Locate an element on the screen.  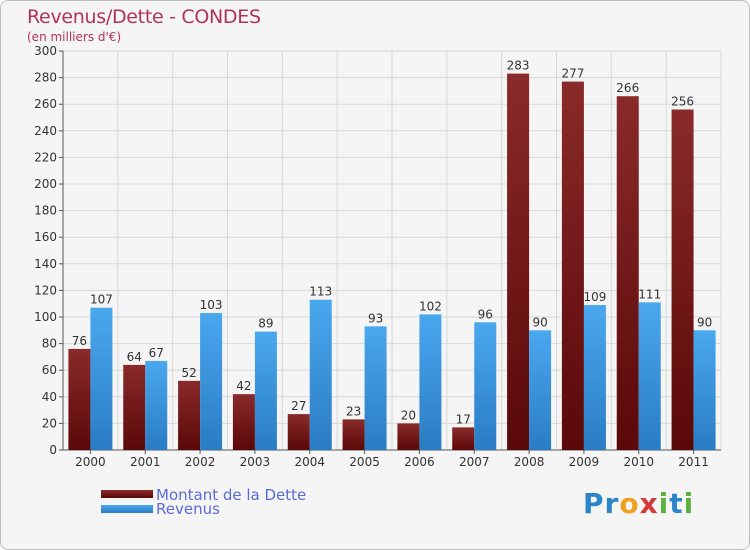
chart-subtitle: (en milliers d'€) is located at coordinates (74, 37).